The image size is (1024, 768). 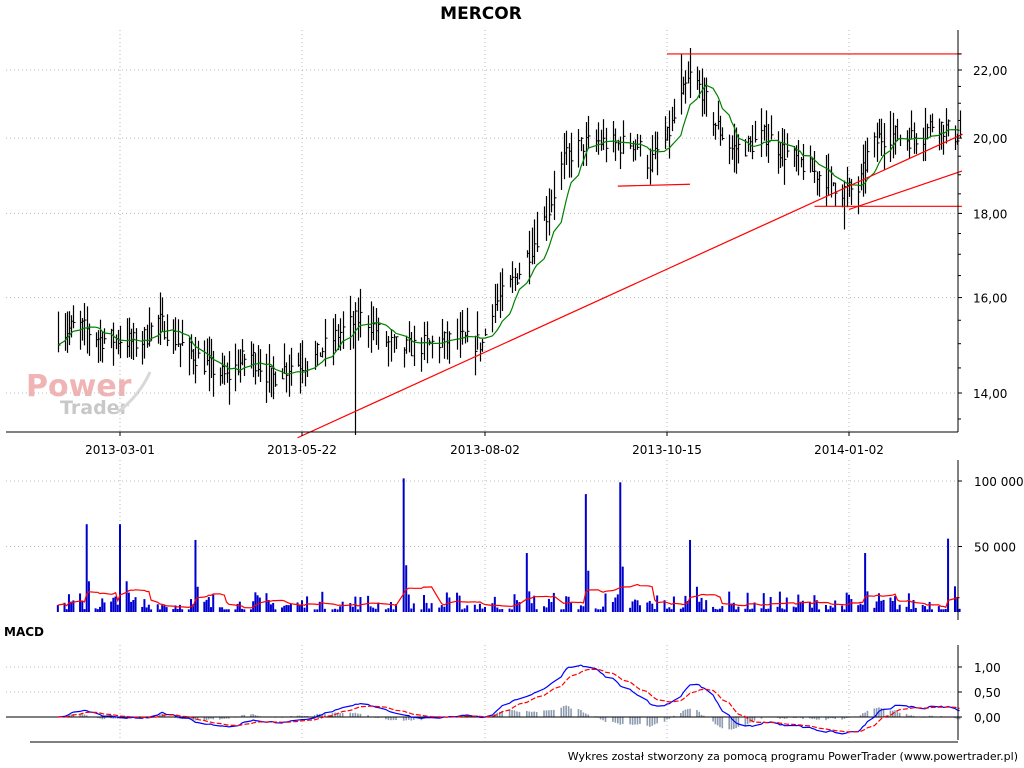 I want to click on x-tick-label: 2013-05-22, so click(x=302, y=450).